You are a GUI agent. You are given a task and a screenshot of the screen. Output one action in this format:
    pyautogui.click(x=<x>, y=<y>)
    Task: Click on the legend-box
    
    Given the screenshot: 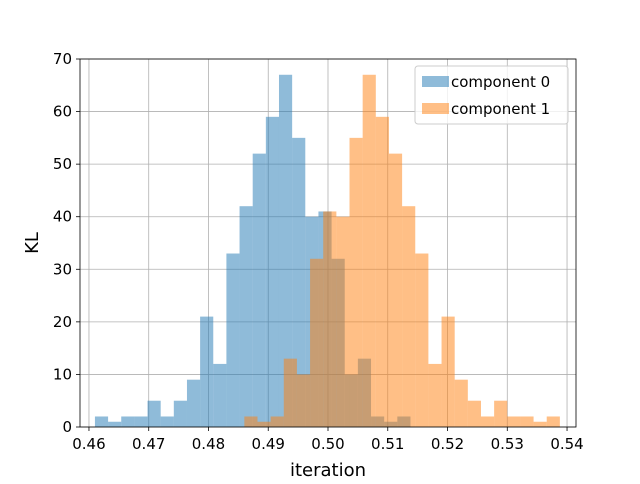 What is the action you would take?
    pyautogui.click(x=491, y=95)
    